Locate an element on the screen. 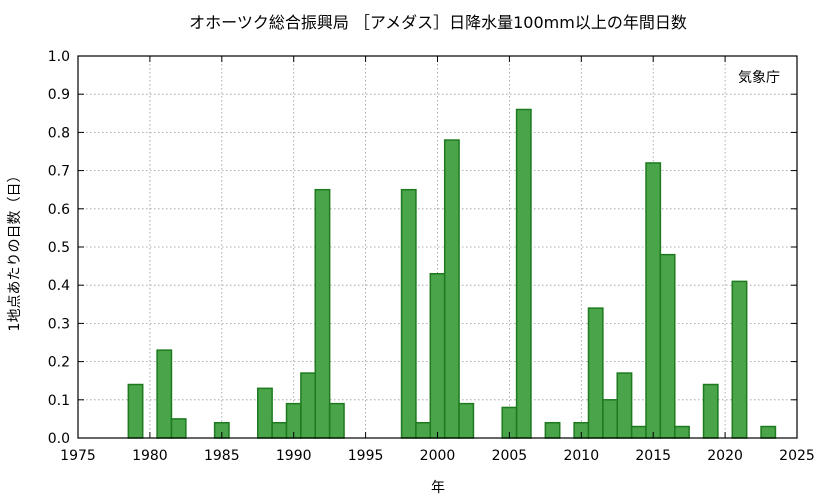  y-tick-label: 0.9 is located at coordinates (59, 95).